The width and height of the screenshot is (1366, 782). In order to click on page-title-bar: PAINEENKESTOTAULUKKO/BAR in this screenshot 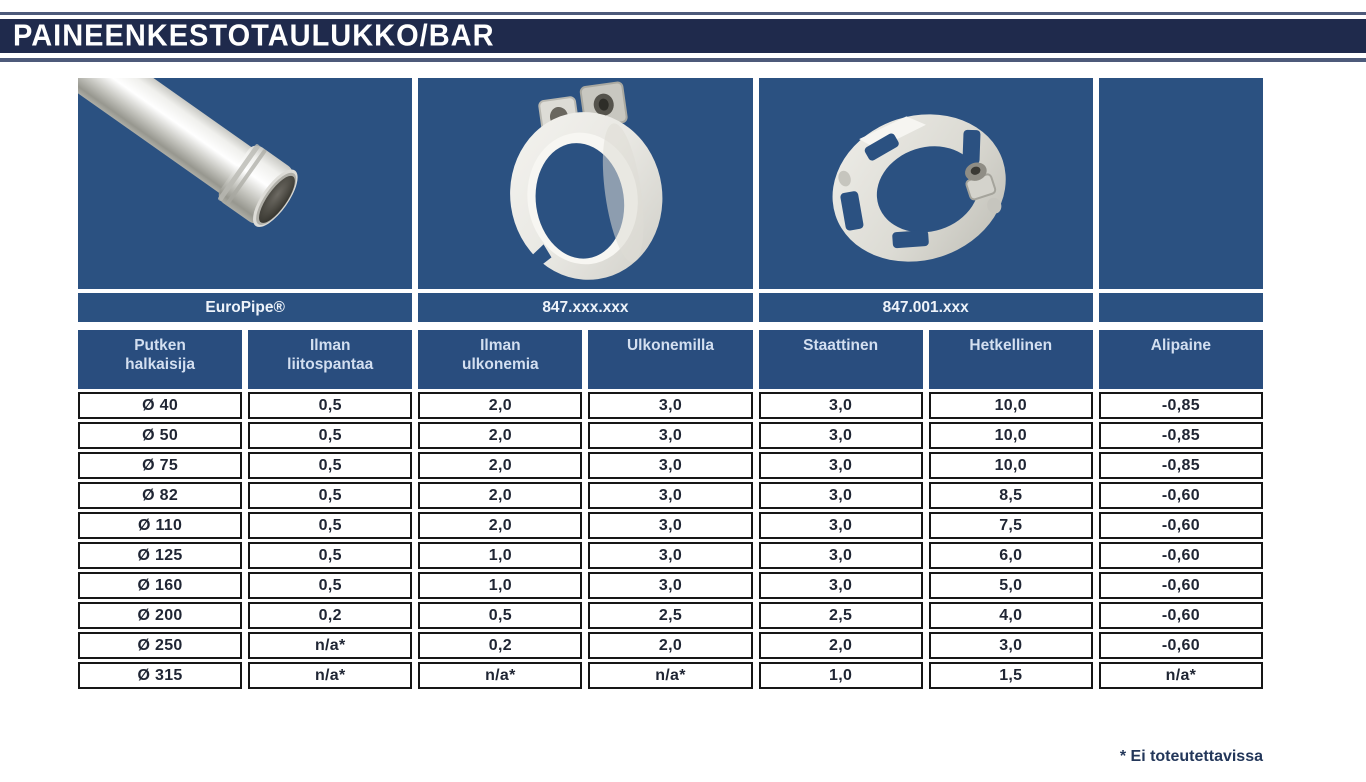, I will do `click(683, 36)`.